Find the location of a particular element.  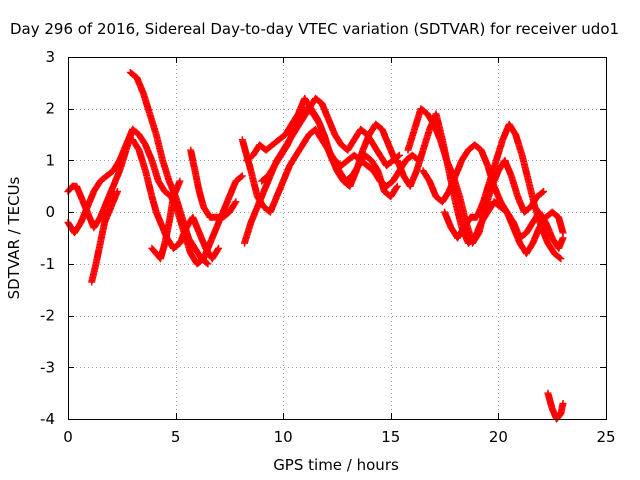

x-axis-title: GPS time / hours is located at coordinates (336, 465).